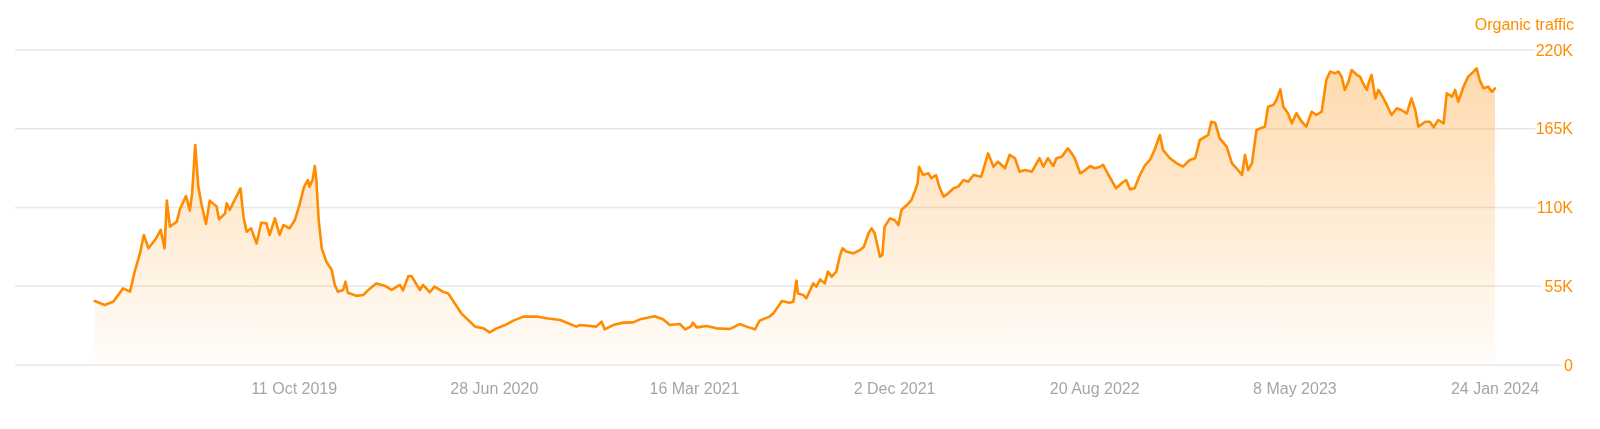 Image resolution: width=1600 pixels, height=429 pixels. What do you see at coordinates (1295, 388) in the screenshot?
I see `x-tick-label: 8 May 2023` at bounding box center [1295, 388].